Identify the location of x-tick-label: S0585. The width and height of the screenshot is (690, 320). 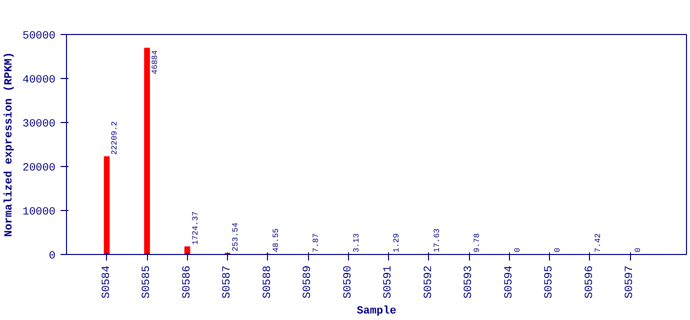
(147, 282).